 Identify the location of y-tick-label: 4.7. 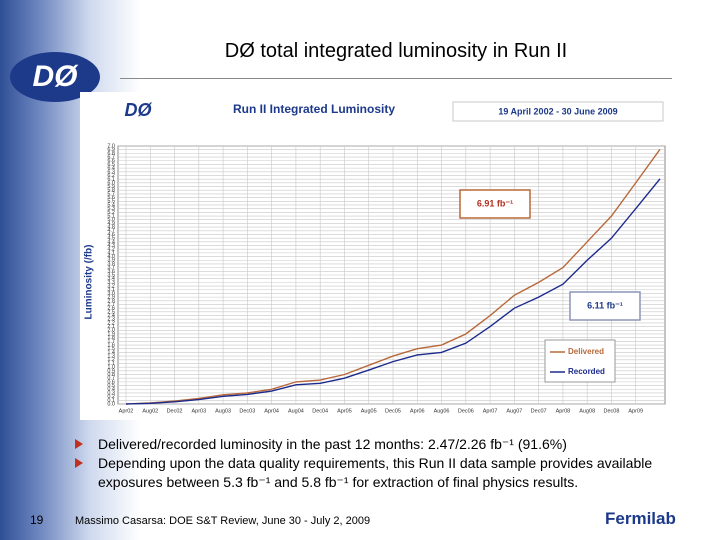
(111, 231).